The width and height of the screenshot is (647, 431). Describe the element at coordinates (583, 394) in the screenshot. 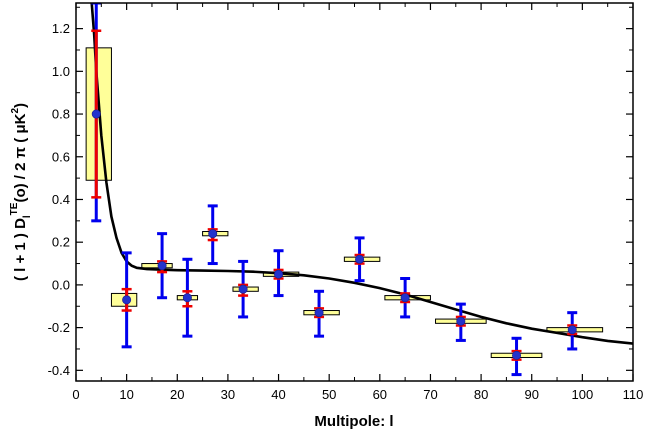

I see `x-tick-label: 100` at that location.